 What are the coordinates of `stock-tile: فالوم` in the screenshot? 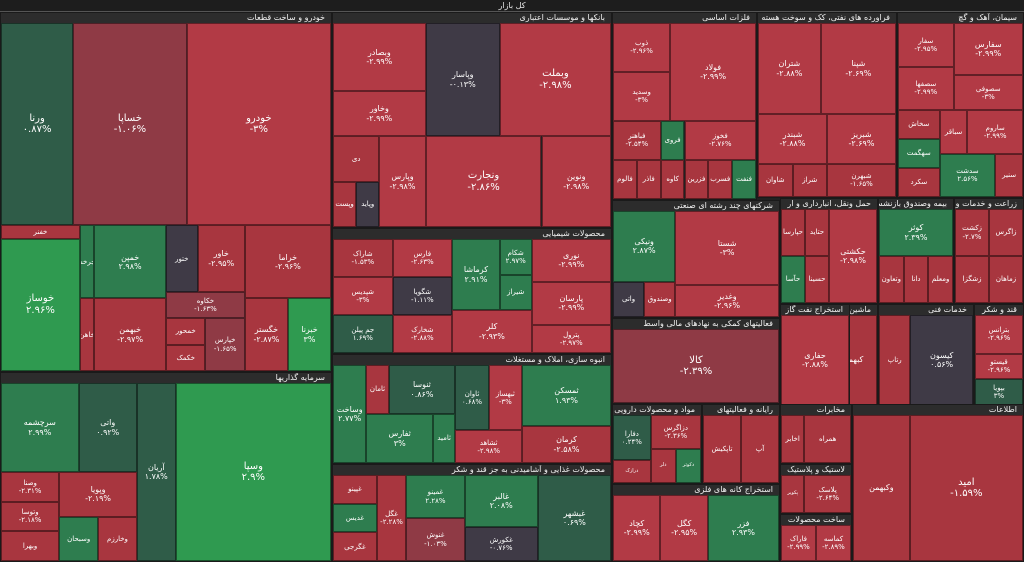 It's located at (625, 179).